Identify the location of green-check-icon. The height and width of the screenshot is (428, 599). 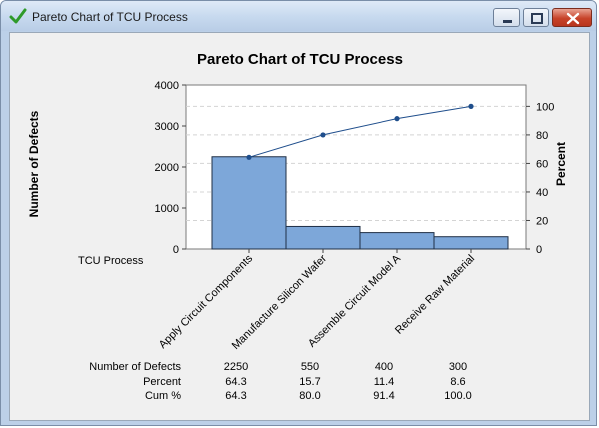
(18, 16).